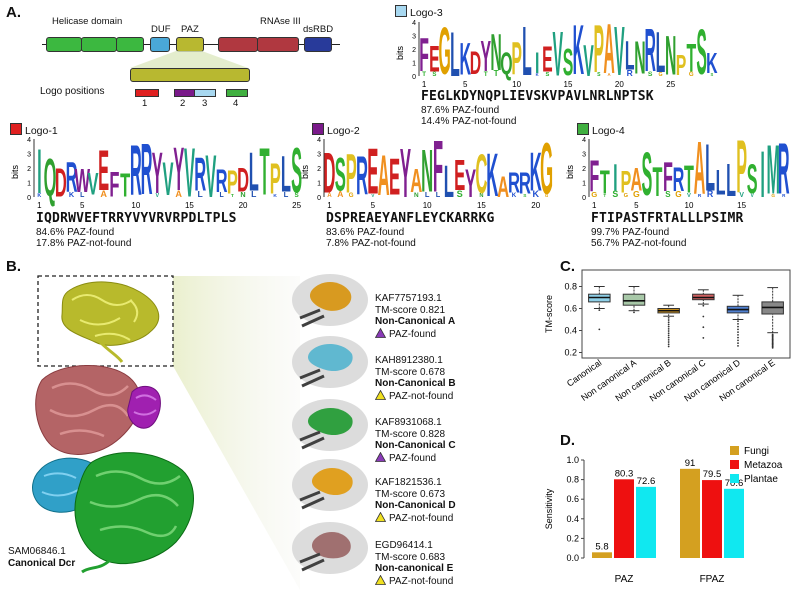  What do you see at coordinates (157, 196) in the screenshot?
I see `logo-filler-letter: V` at bounding box center [157, 196].